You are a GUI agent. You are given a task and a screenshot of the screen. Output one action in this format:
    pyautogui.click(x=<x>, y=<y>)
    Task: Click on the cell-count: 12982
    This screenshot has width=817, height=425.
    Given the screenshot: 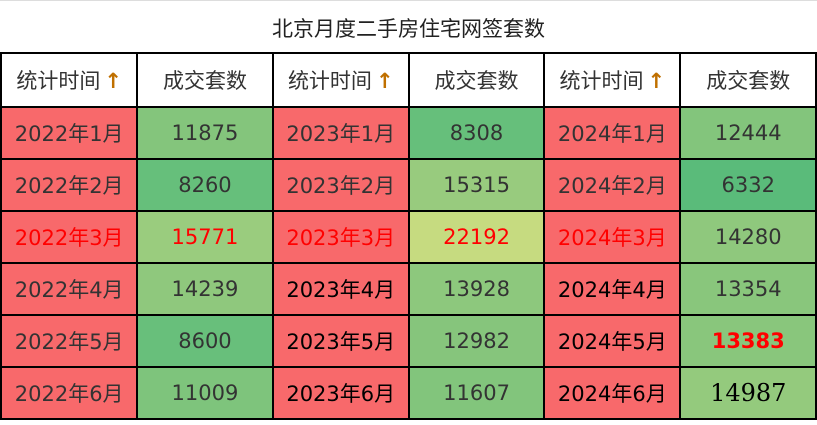 What is the action you would take?
    pyautogui.click(x=476, y=341)
    